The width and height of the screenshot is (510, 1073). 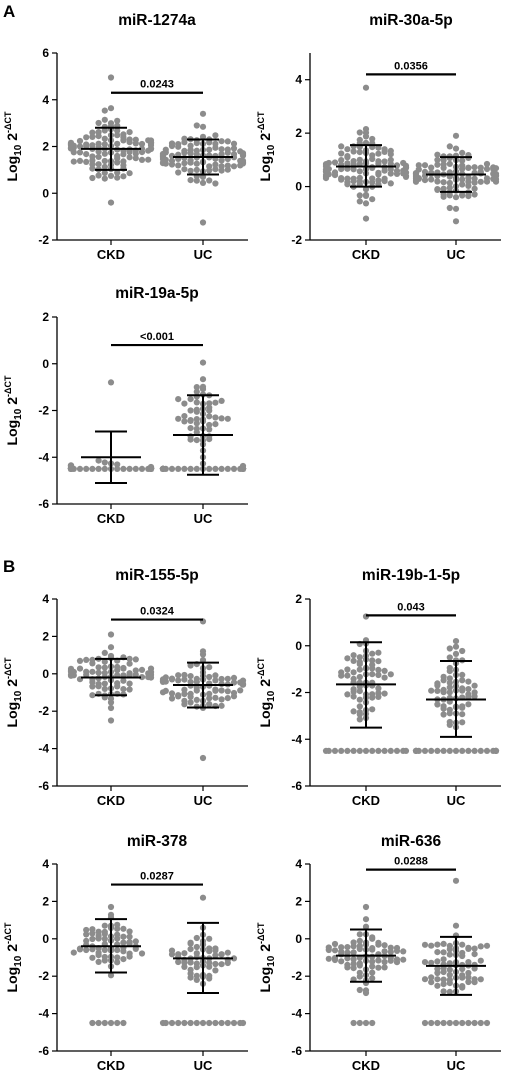 What do you see at coordinates (45, 317) in the screenshot?
I see `y-tick-label: 2` at bounding box center [45, 317].